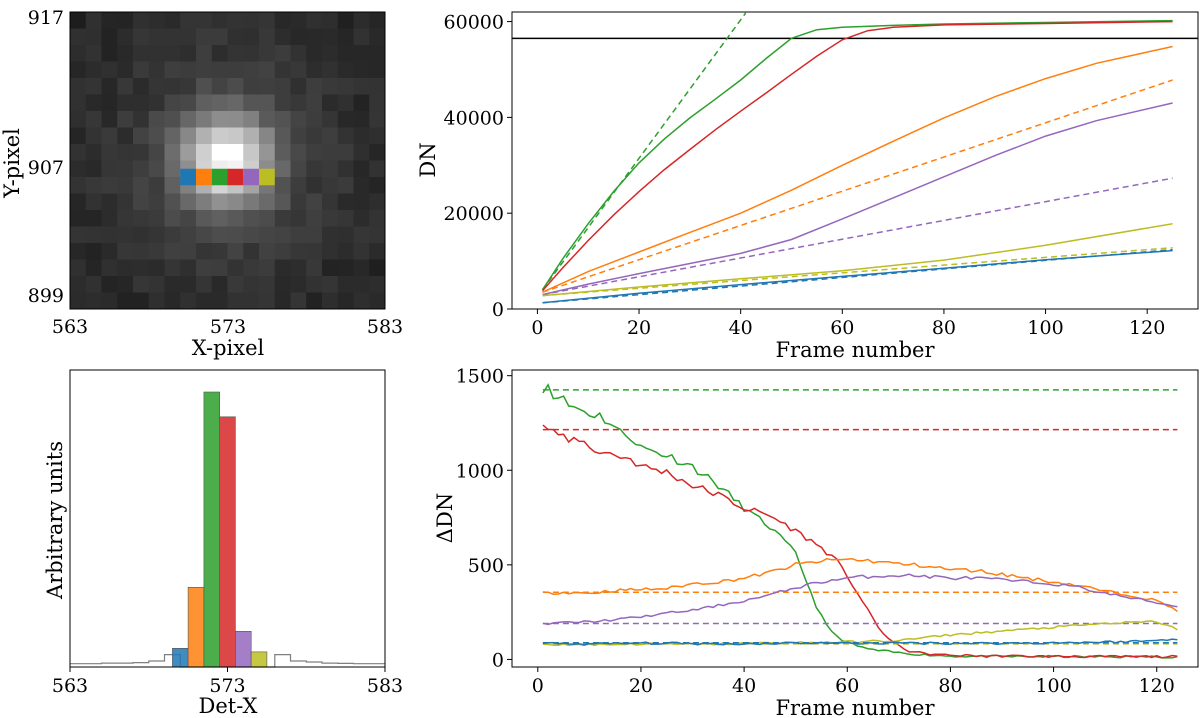 This screenshot has width=1200, height=718. Describe the element at coordinates (480, 471) in the screenshot. I see `y-tick-label: 1000` at that location.